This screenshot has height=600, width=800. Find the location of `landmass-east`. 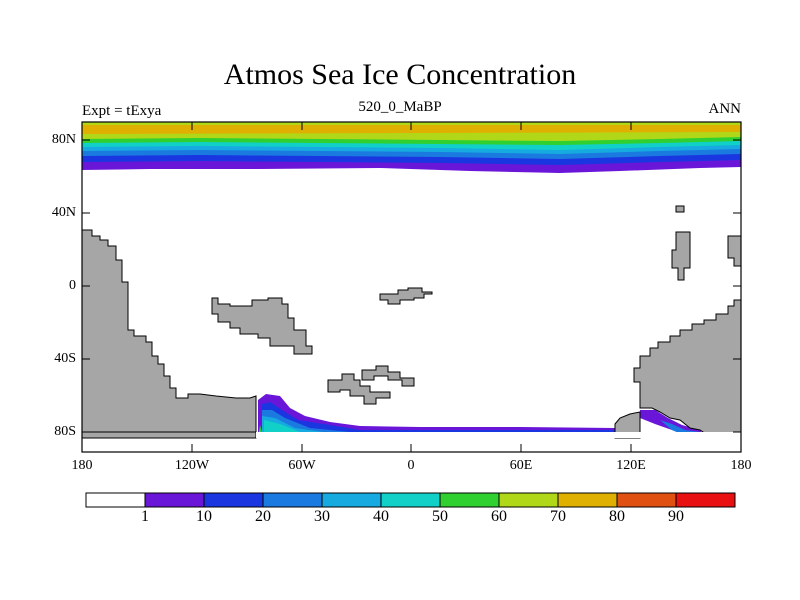

landmass-east is located at coordinates (687, 331).